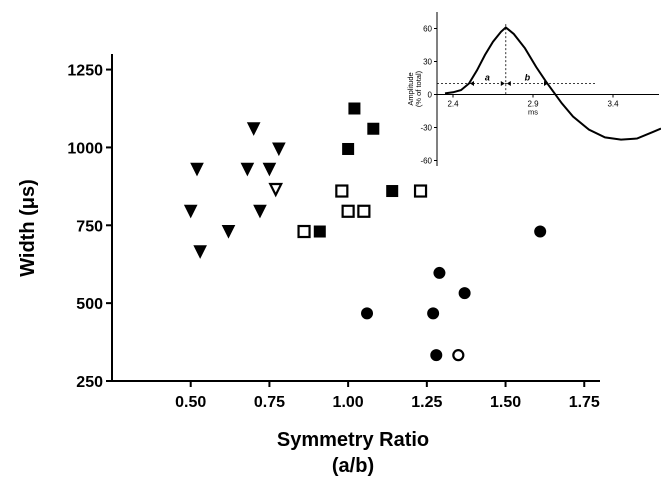 The height and width of the screenshot is (481, 661). Describe the element at coordinates (387, 396) in the screenshot. I see `main-x-ticks: 0.50 0.75 1.00 1.25 1.50 1.75` at that location.